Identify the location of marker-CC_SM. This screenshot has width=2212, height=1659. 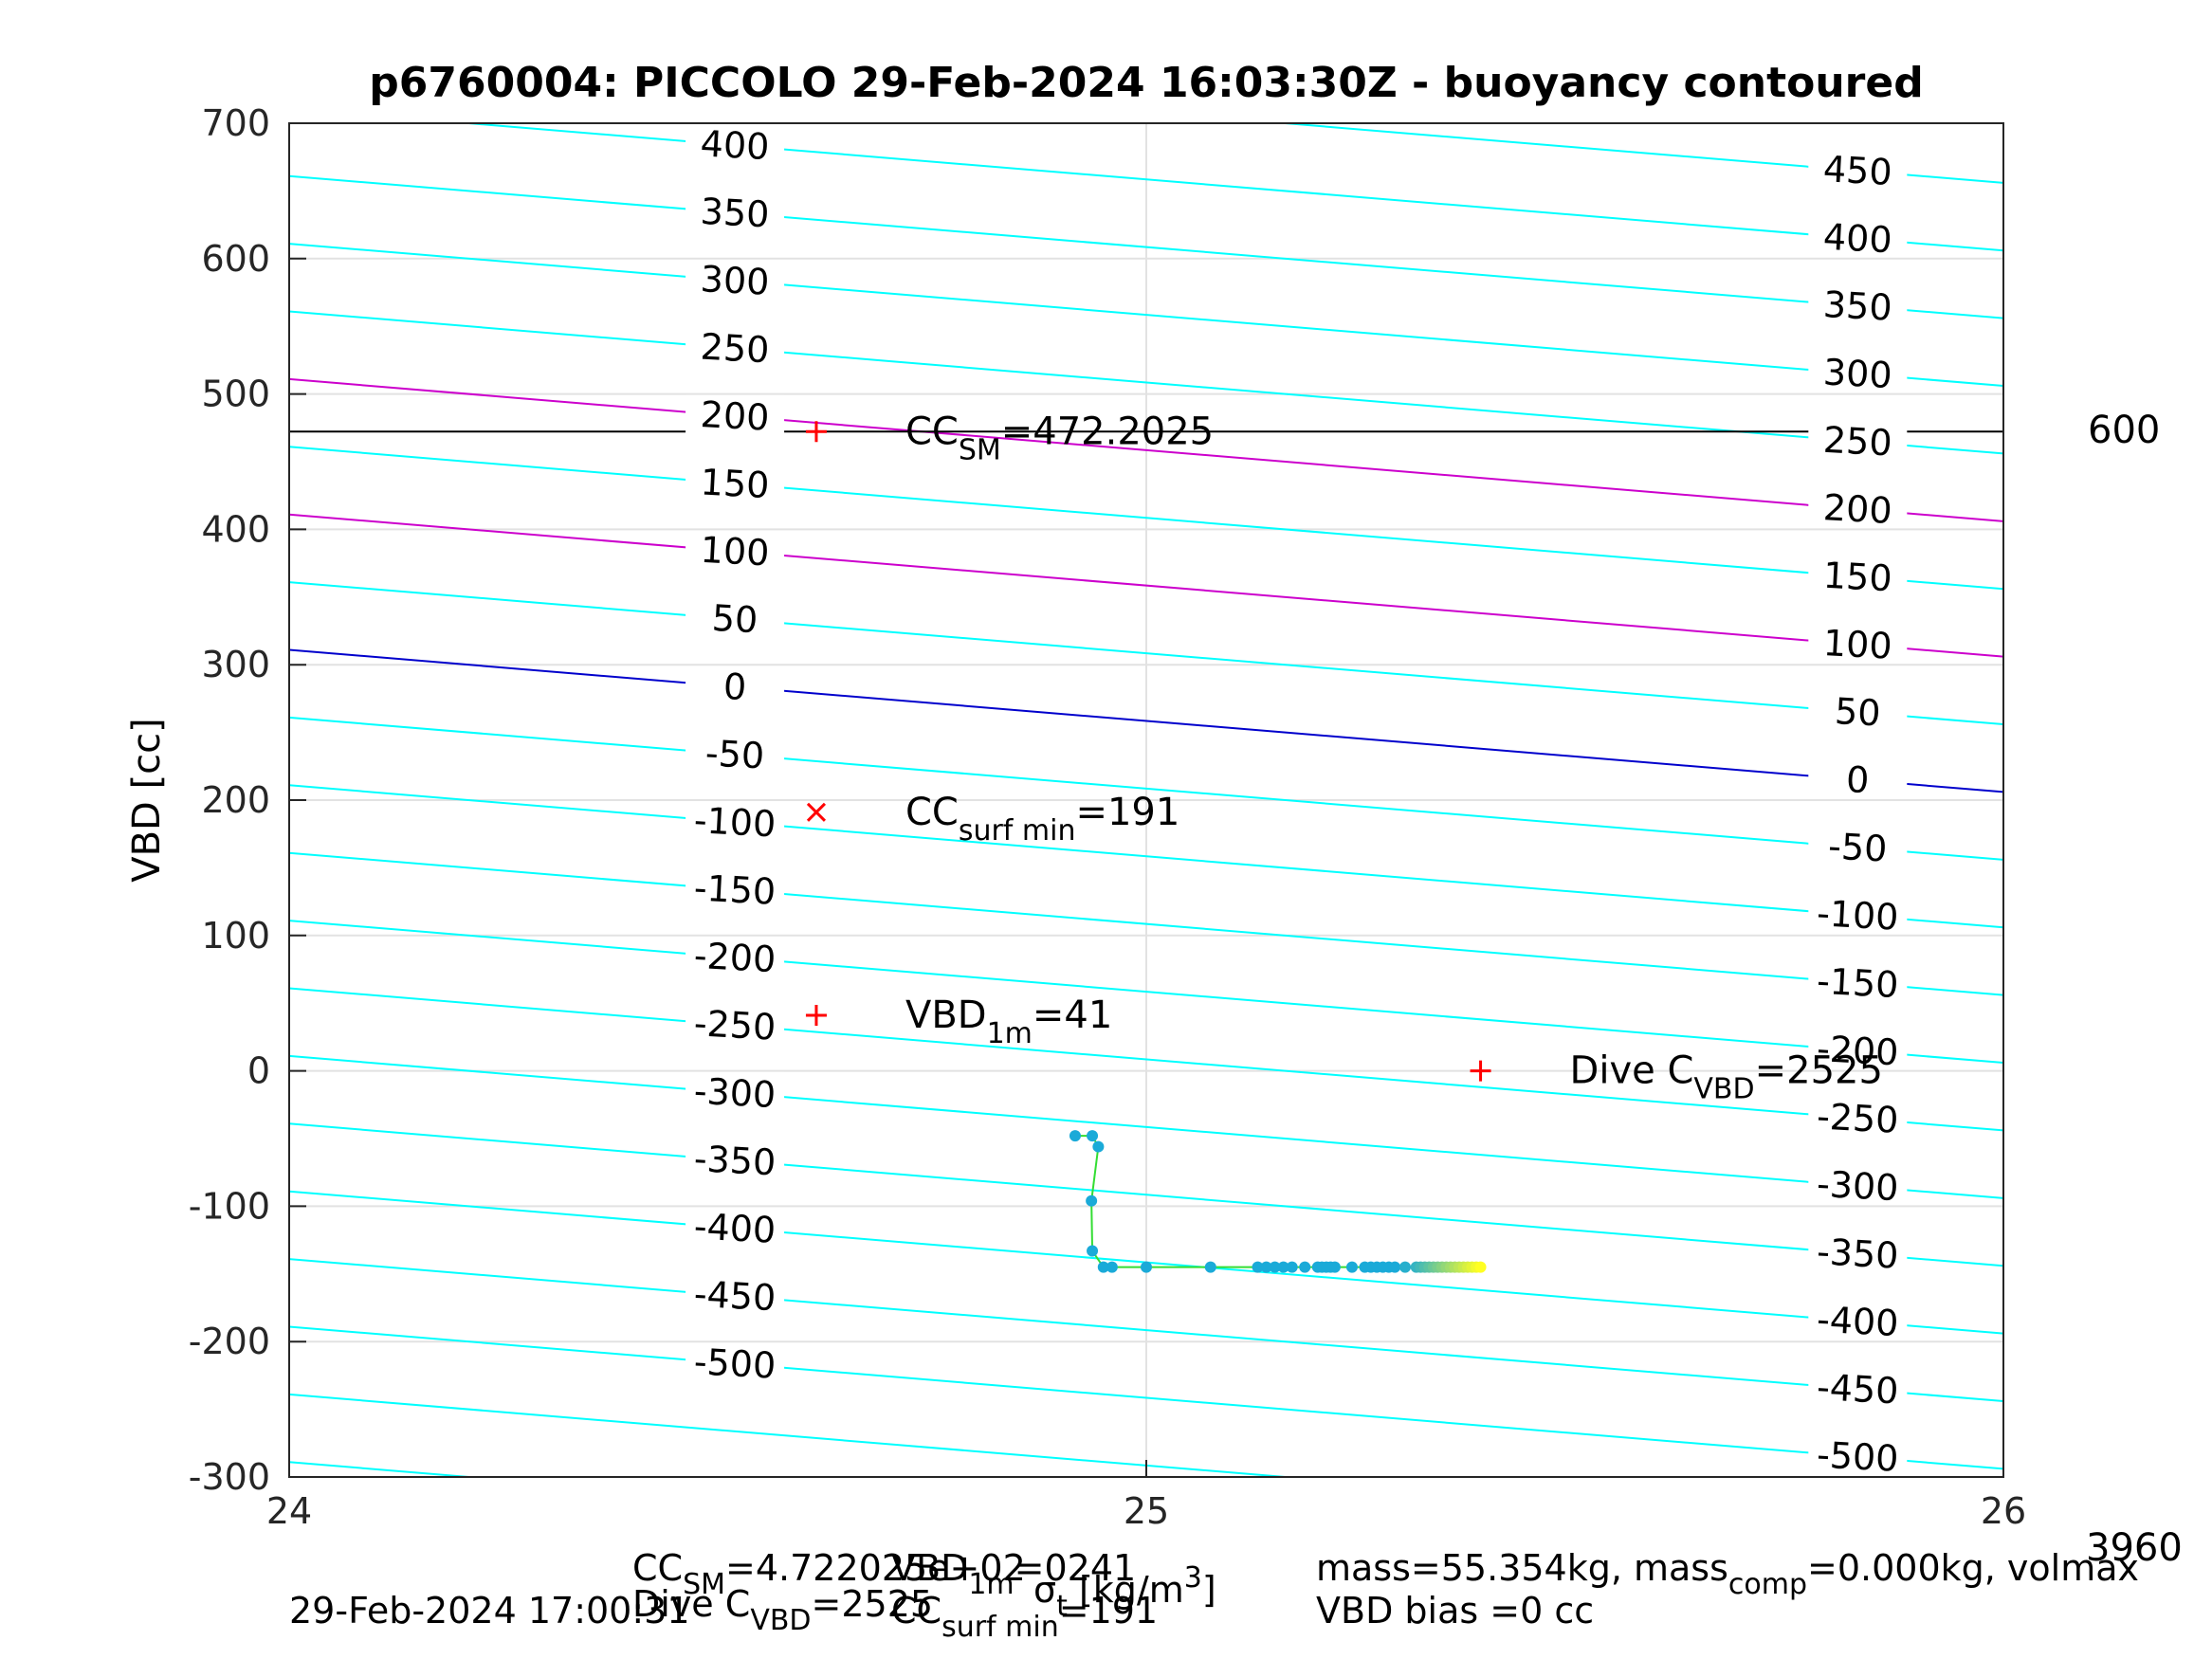
(816, 432).